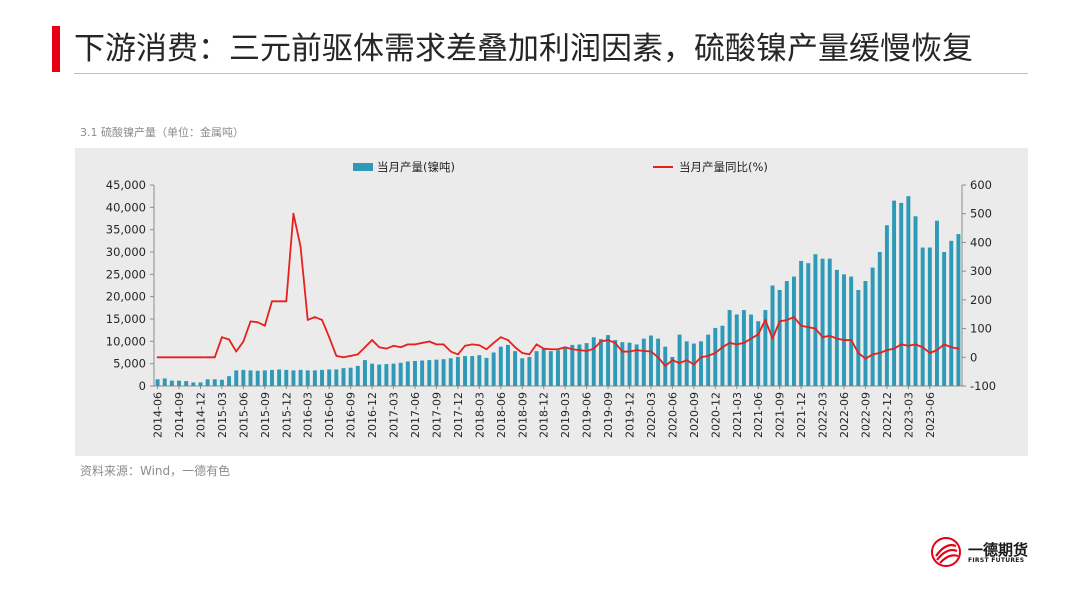 The height and width of the screenshot is (608, 1080). Describe the element at coordinates (129, 364) in the screenshot. I see `y-left-tick-label: 5,000` at that location.